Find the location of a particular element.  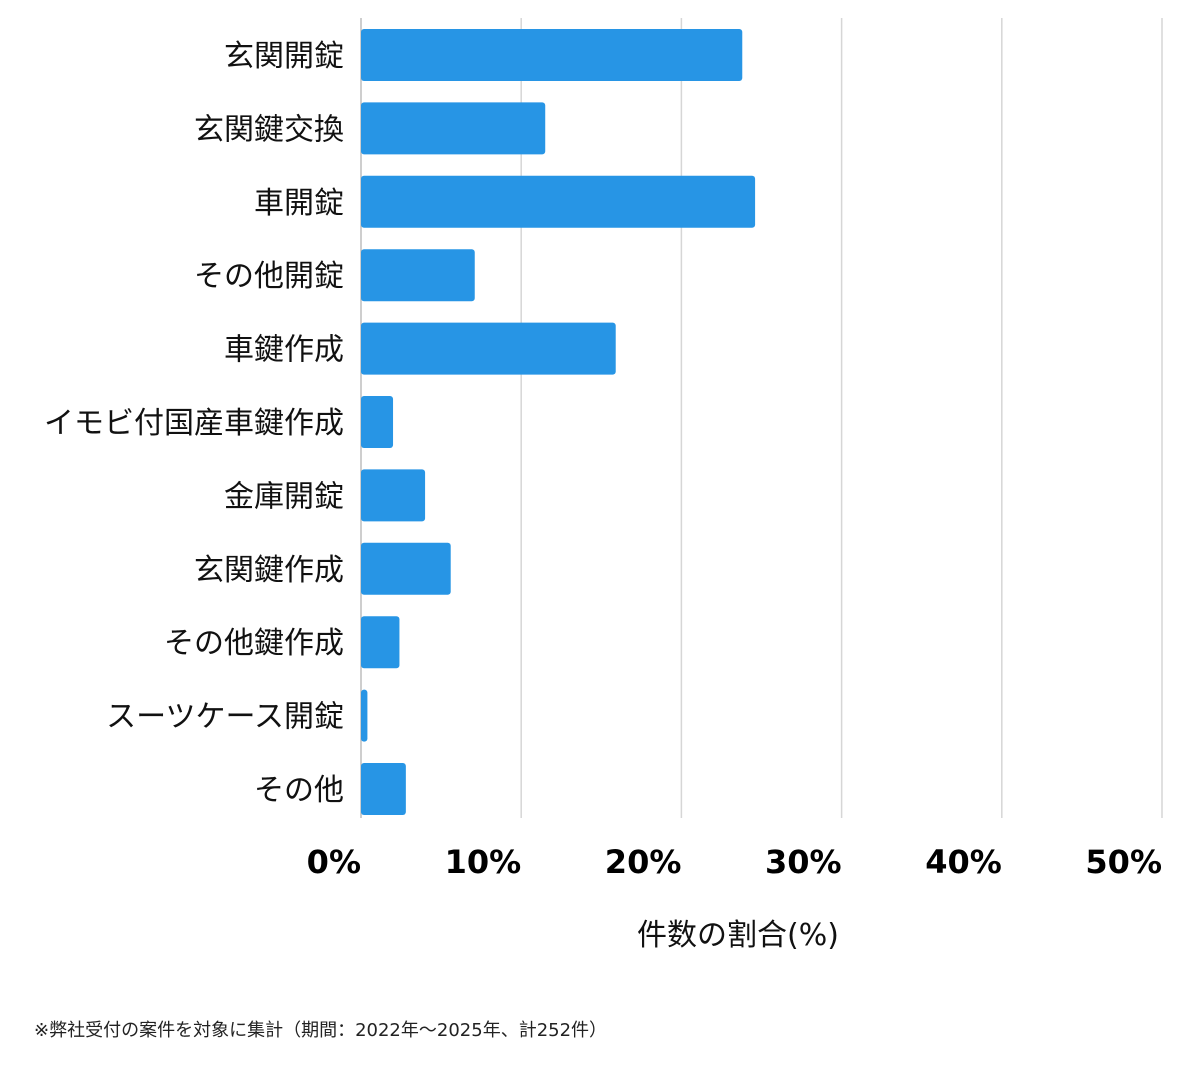

category-label-6: 金庫開錠 is located at coordinates (284, 496).